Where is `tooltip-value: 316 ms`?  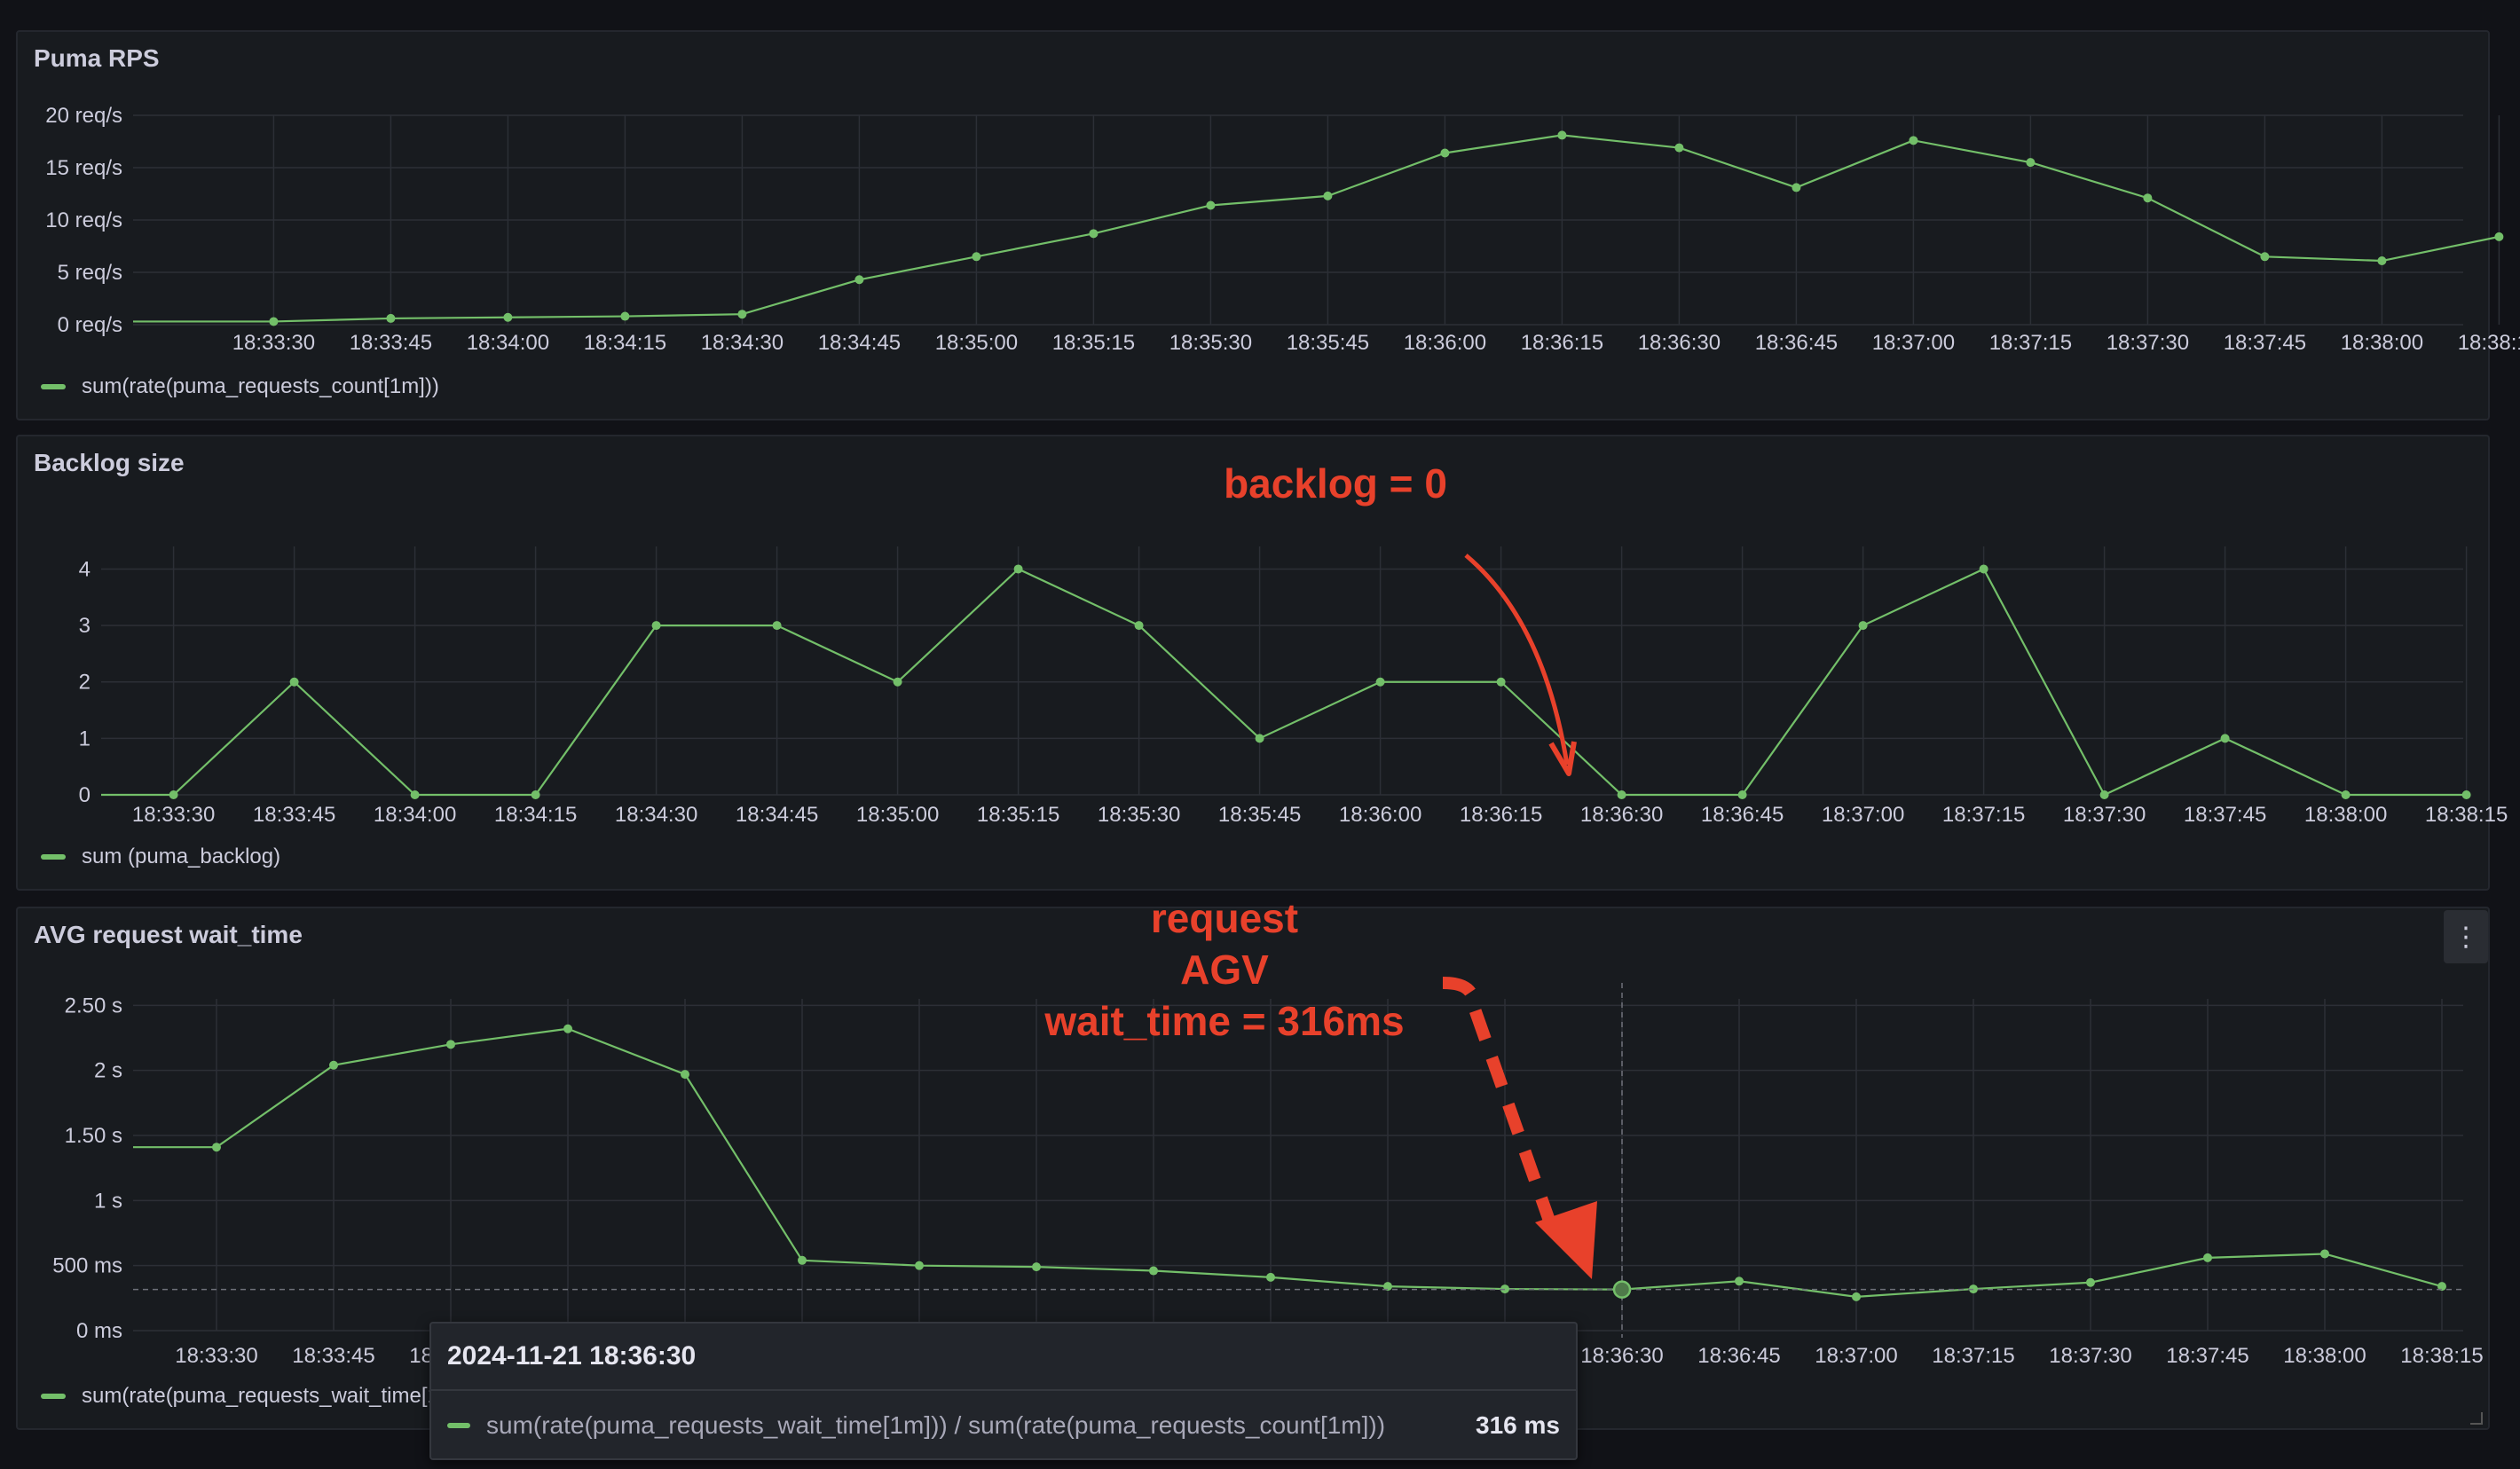
tooltip-value: 316 ms is located at coordinates (1518, 1425).